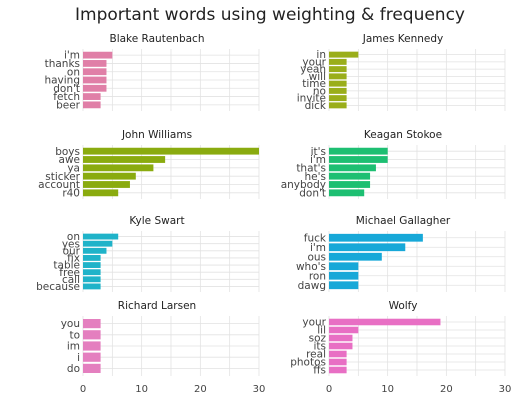  I want to click on bar-james-kennedy-invite, so click(338, 98).